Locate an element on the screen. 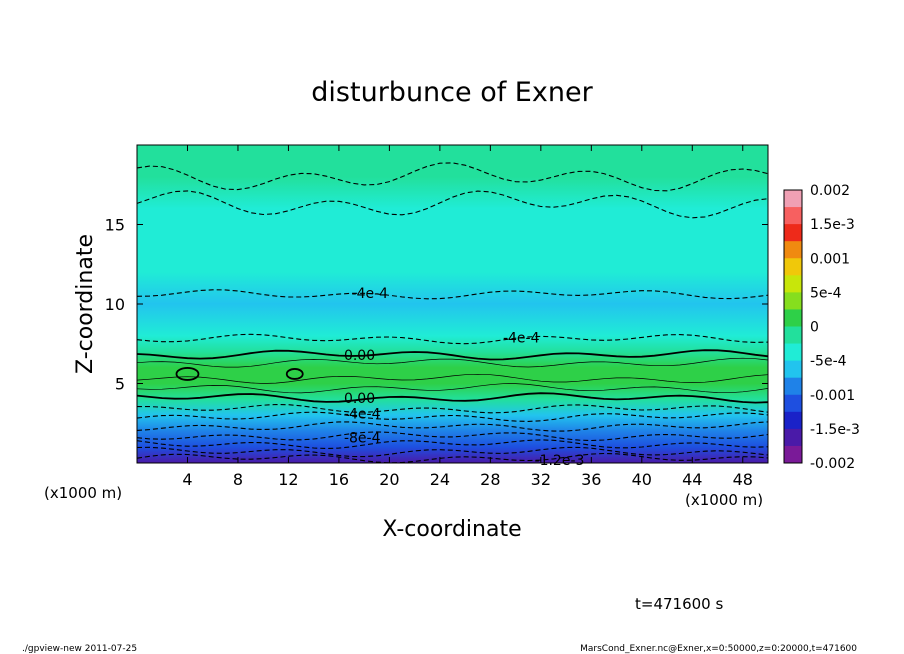  y-tick-label: 15 is located at coordinates (115, 225).